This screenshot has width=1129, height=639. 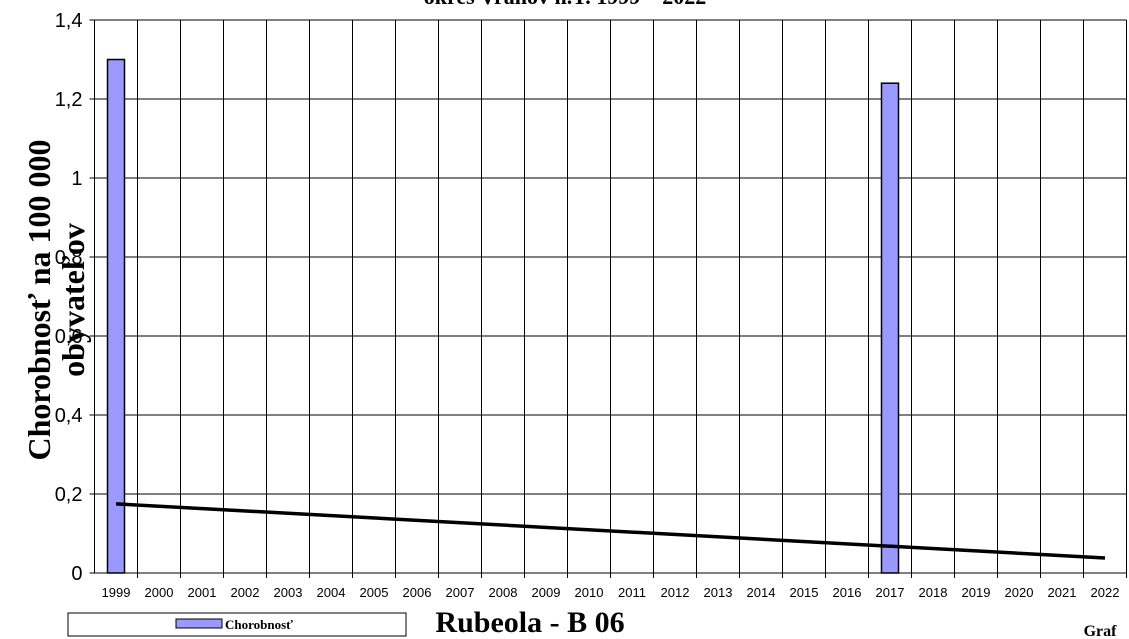 I want to click on y-tick-label: 0,4, so click(x=69, y=416).